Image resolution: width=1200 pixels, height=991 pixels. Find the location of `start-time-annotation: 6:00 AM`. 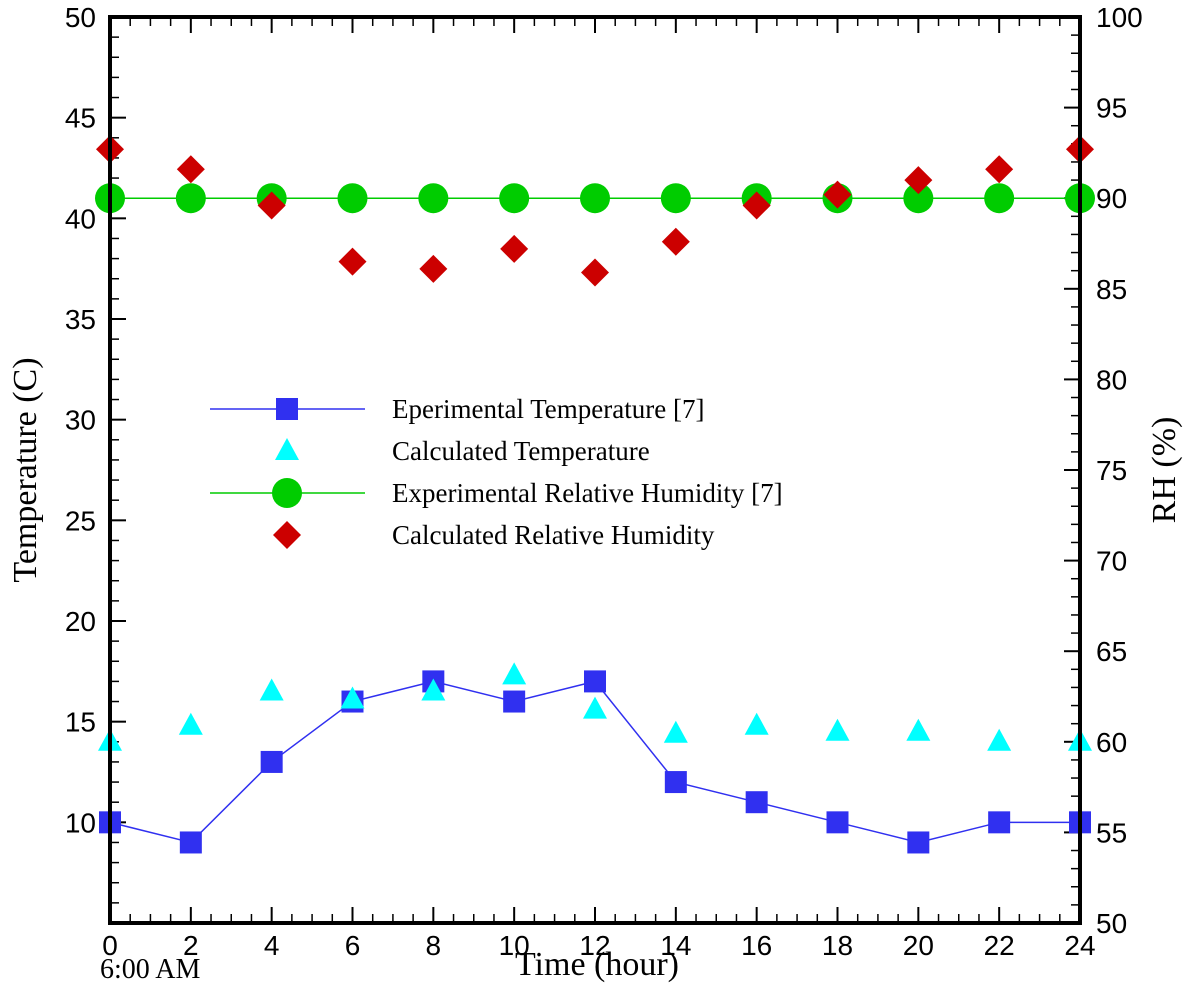

start-time-annotation: 6:00 AM is located at coordinates (150, 969).